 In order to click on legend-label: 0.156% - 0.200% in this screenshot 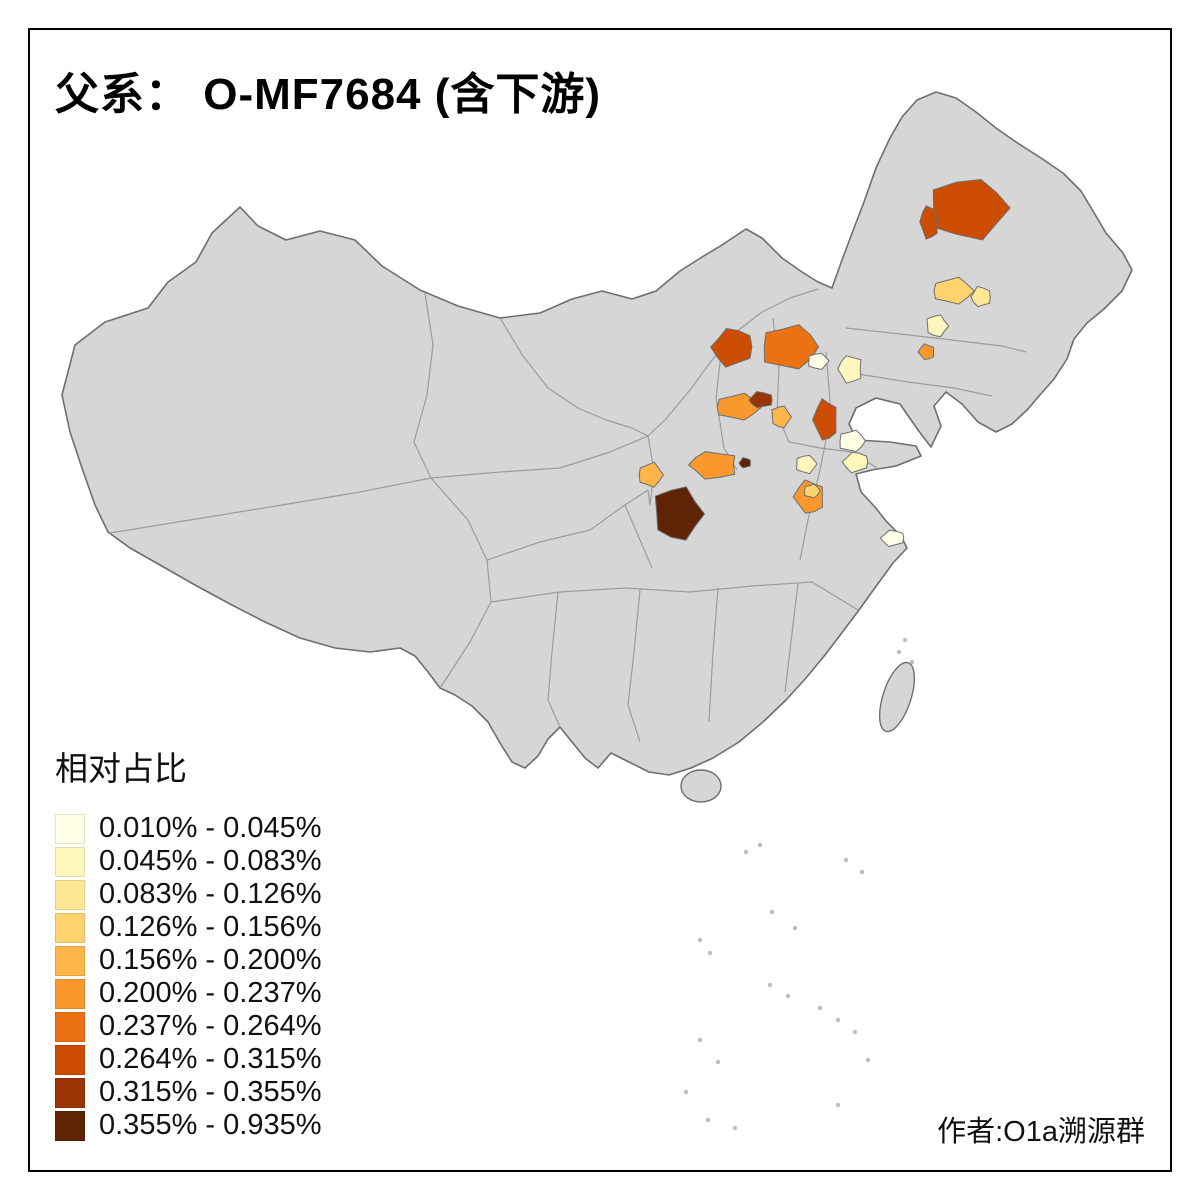, I will do `click(210, 960)`.